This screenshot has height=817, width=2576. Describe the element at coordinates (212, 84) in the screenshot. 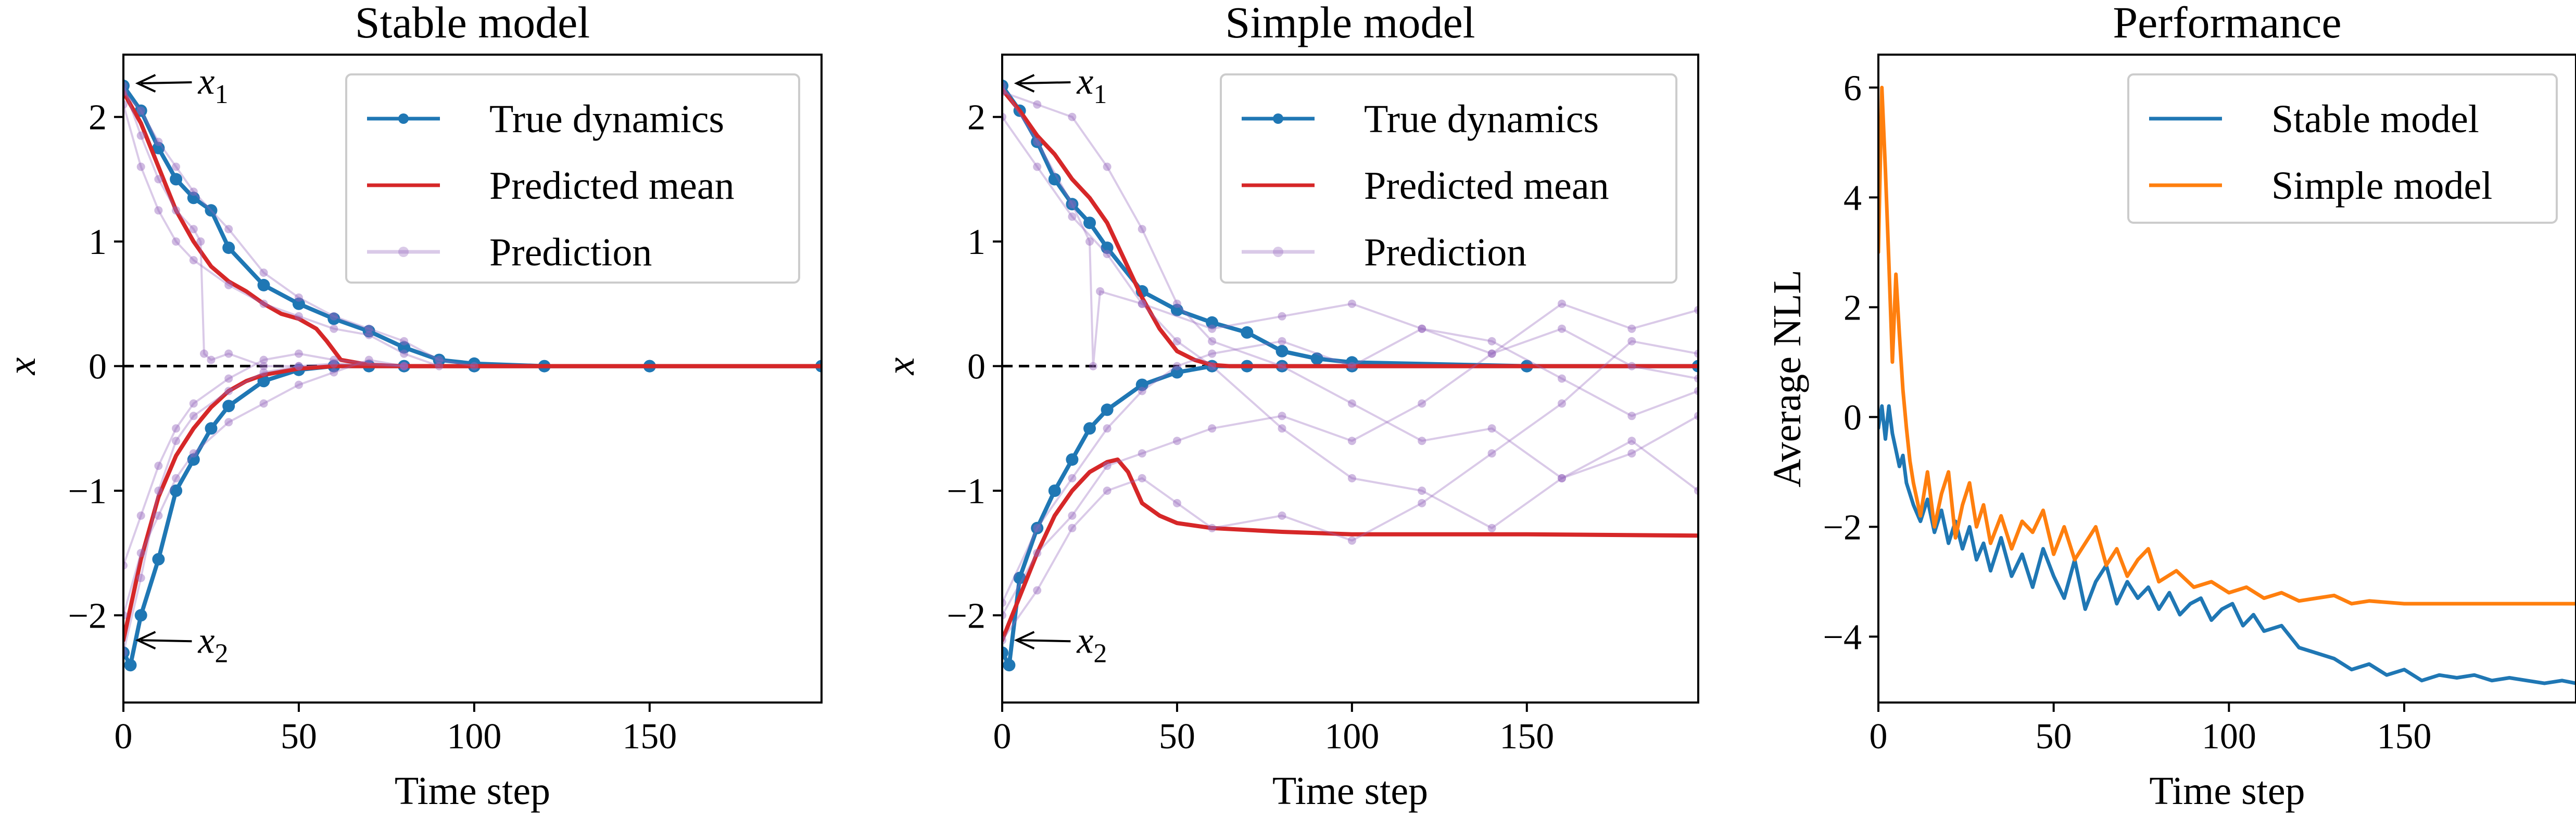

I see `annotation-label: x1` at that location.